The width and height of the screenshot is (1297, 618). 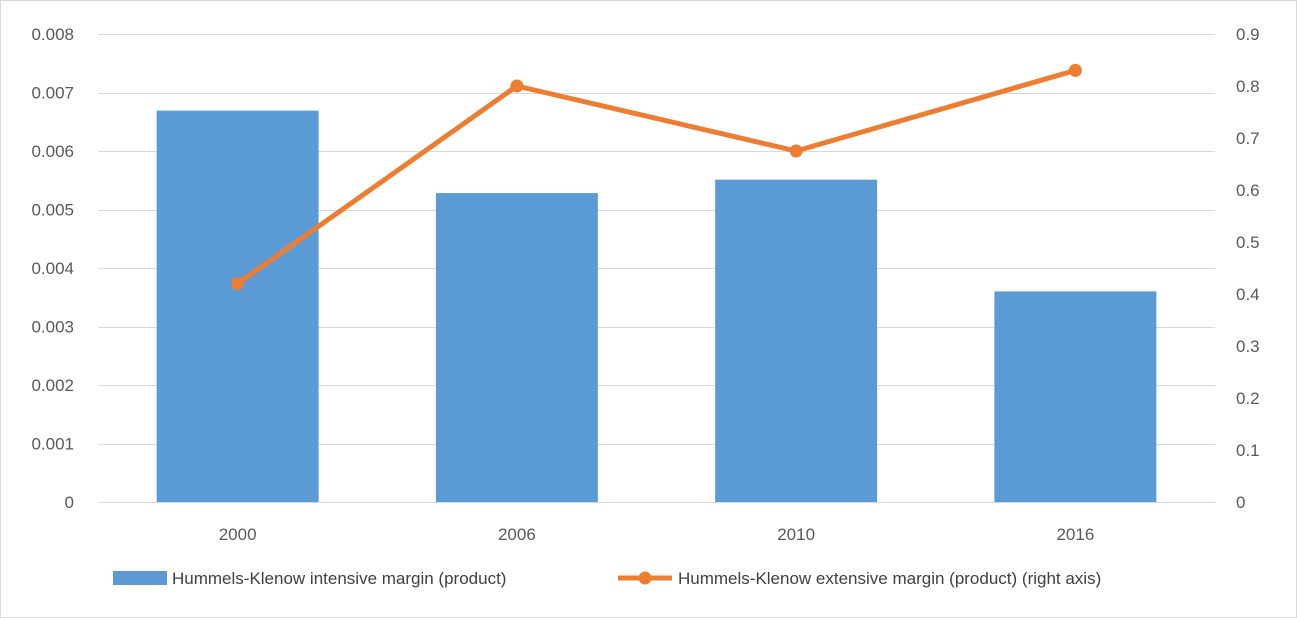 I want to click on x-tick-label: 2016, so click(x=1075, y=534).